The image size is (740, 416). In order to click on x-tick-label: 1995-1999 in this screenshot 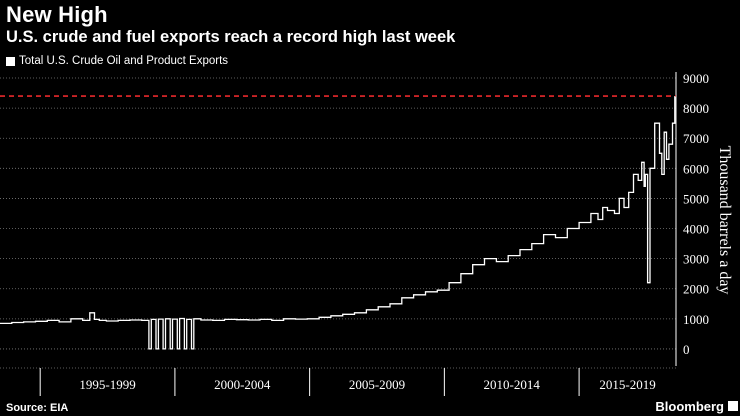, I will do `click(107, 384)`.